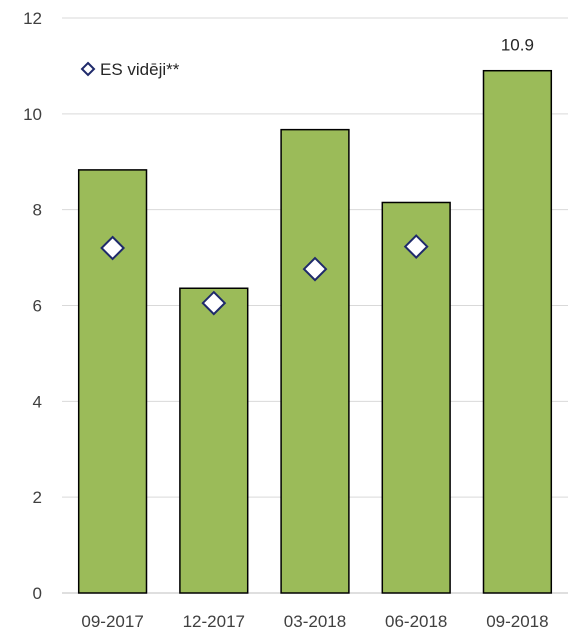 Image resolution: width=579 pixels, height=634 pixels. Describe the element at coordinates (112, 621) in the screenshot. I see `x-tick-label: 09-2017` at that location.